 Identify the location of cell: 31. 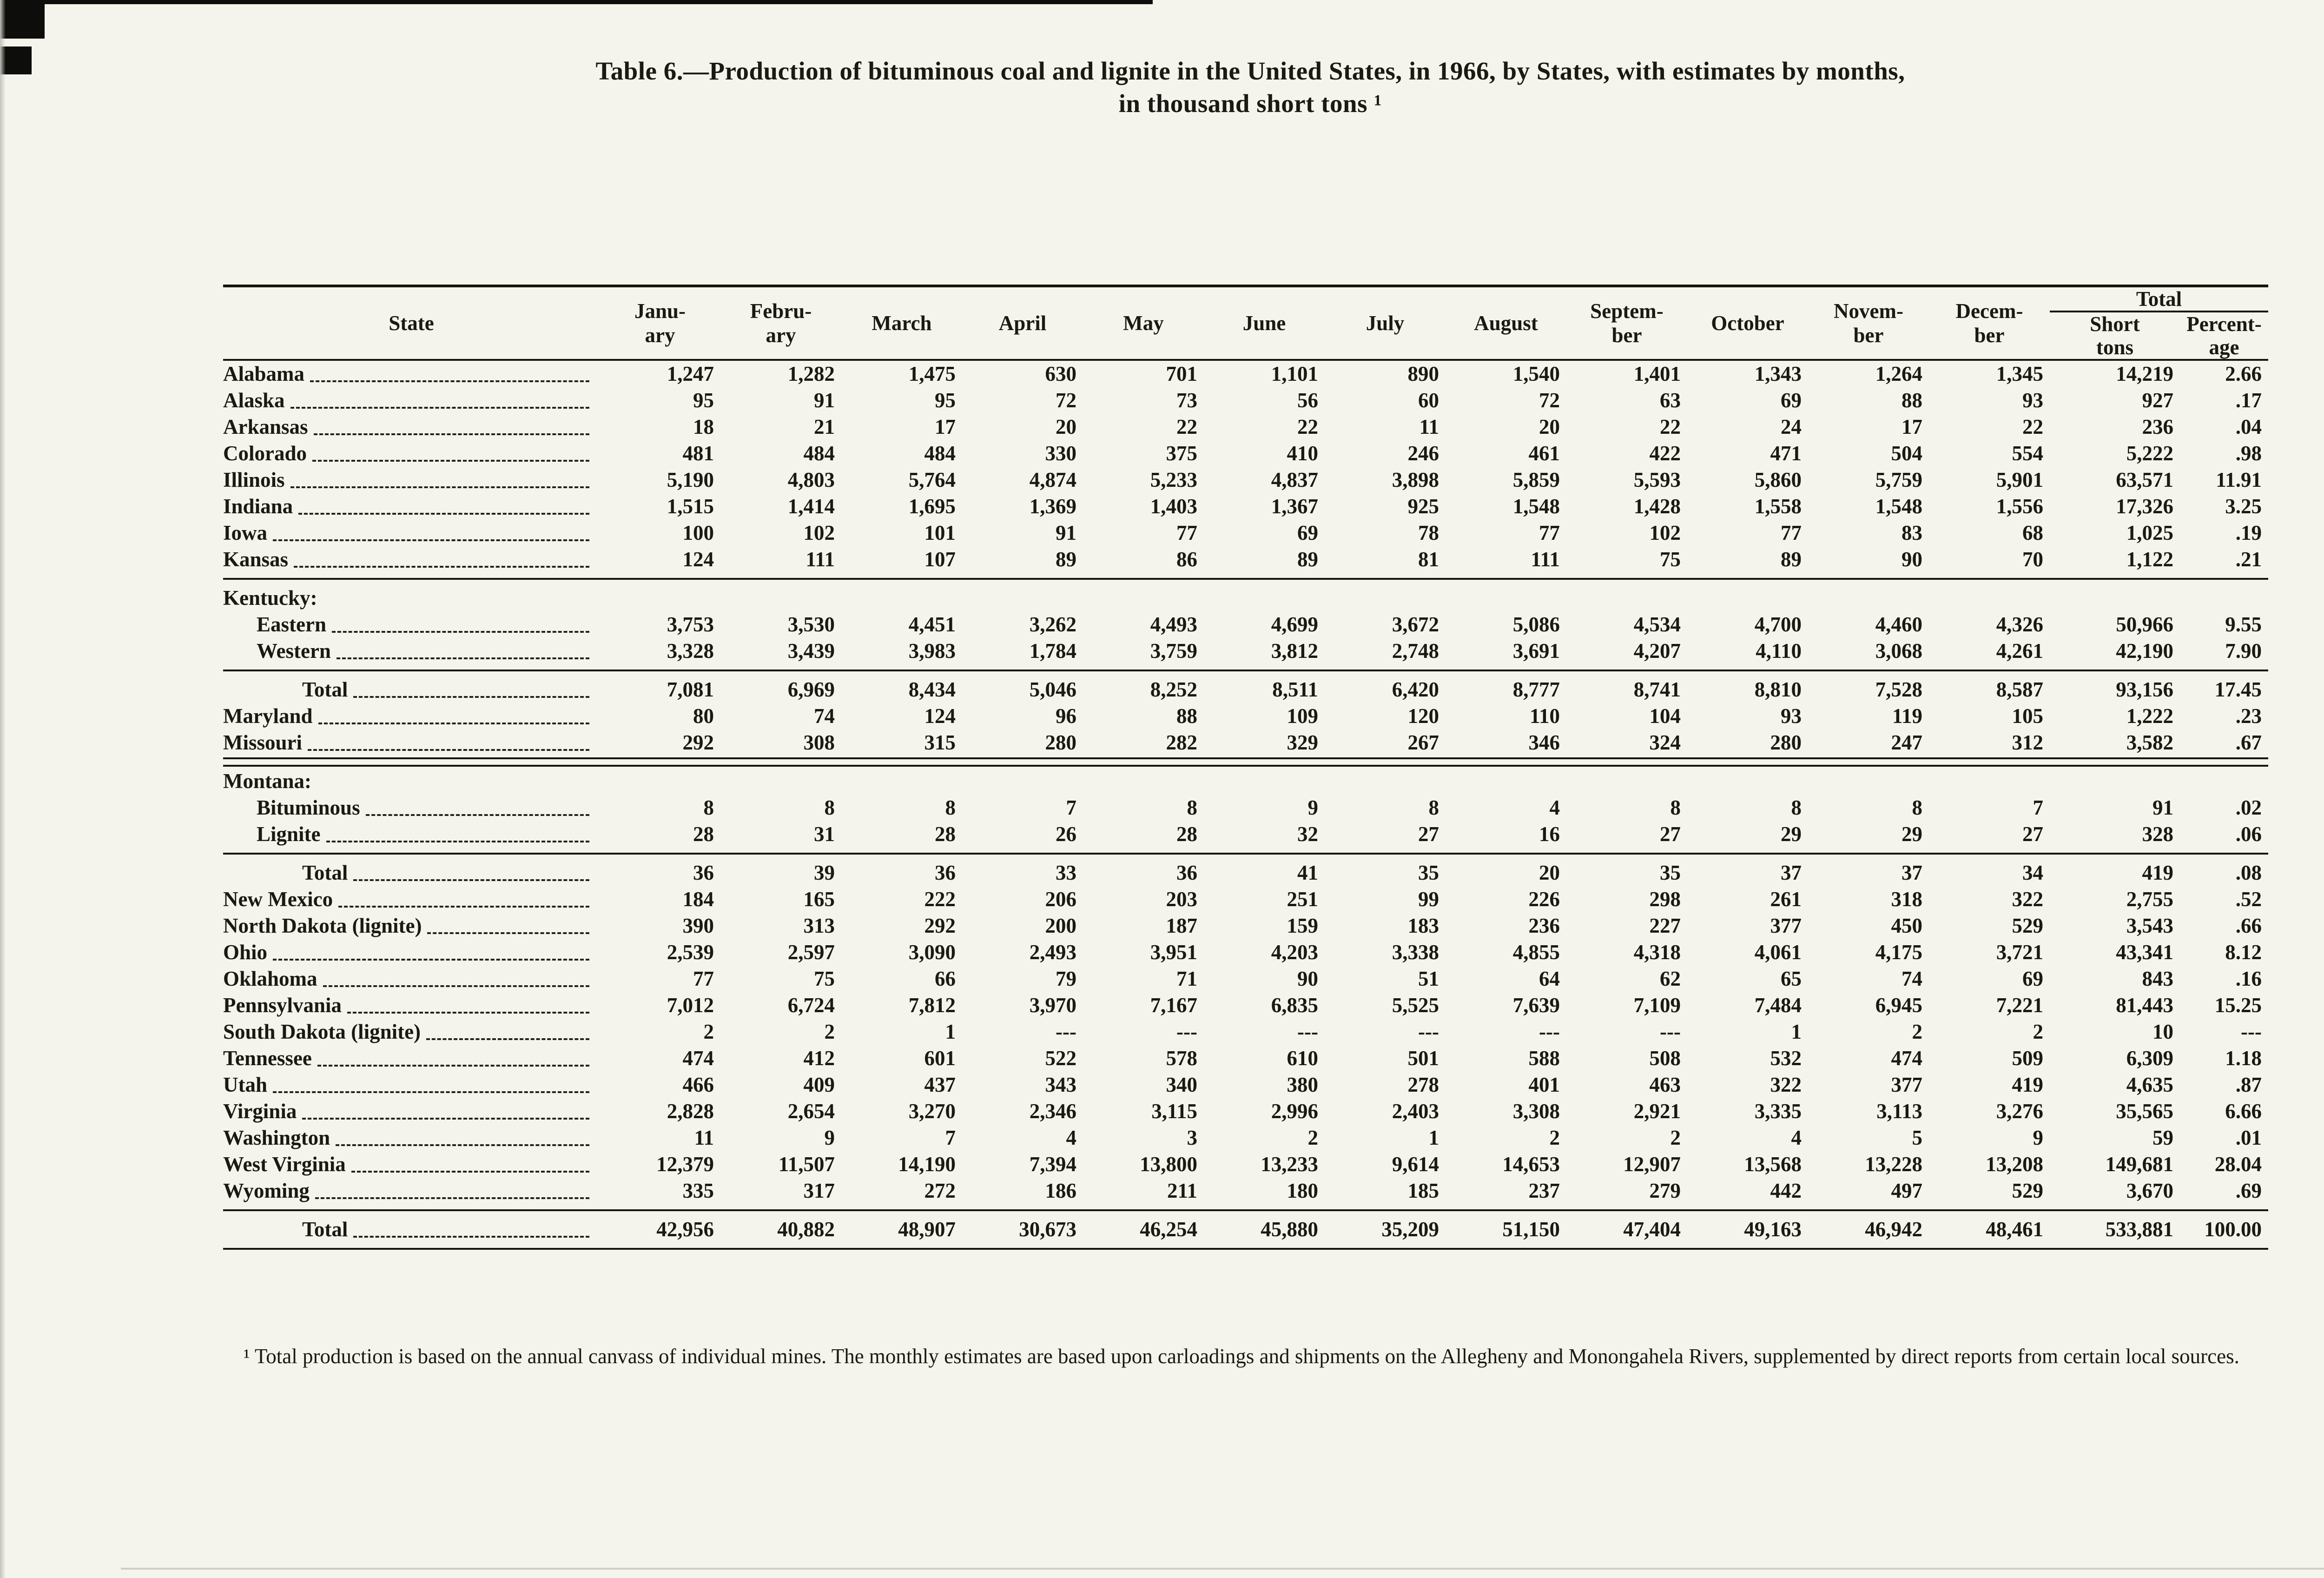
(824, 834).